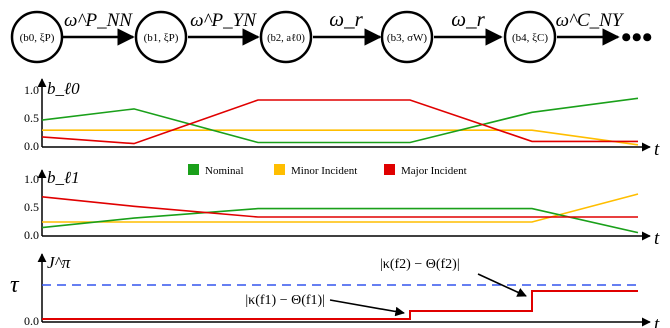 The width and height of the screenshot is (670, 328). What do you see at coordinates (31, 118) in the screenshot?
I see `belief-l0-ytick-1: 0.5` at bounding box center [31, 118].